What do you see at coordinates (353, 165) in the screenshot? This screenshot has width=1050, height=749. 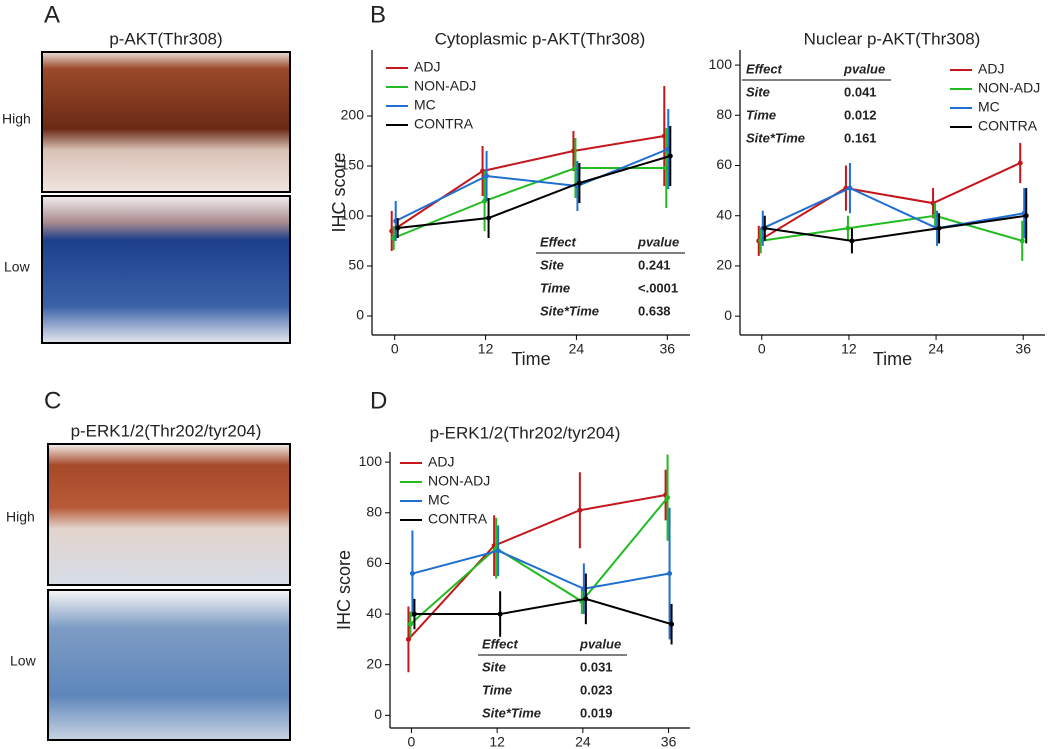 I see `y-tick-label: 150` at bounding box center [353, 165].